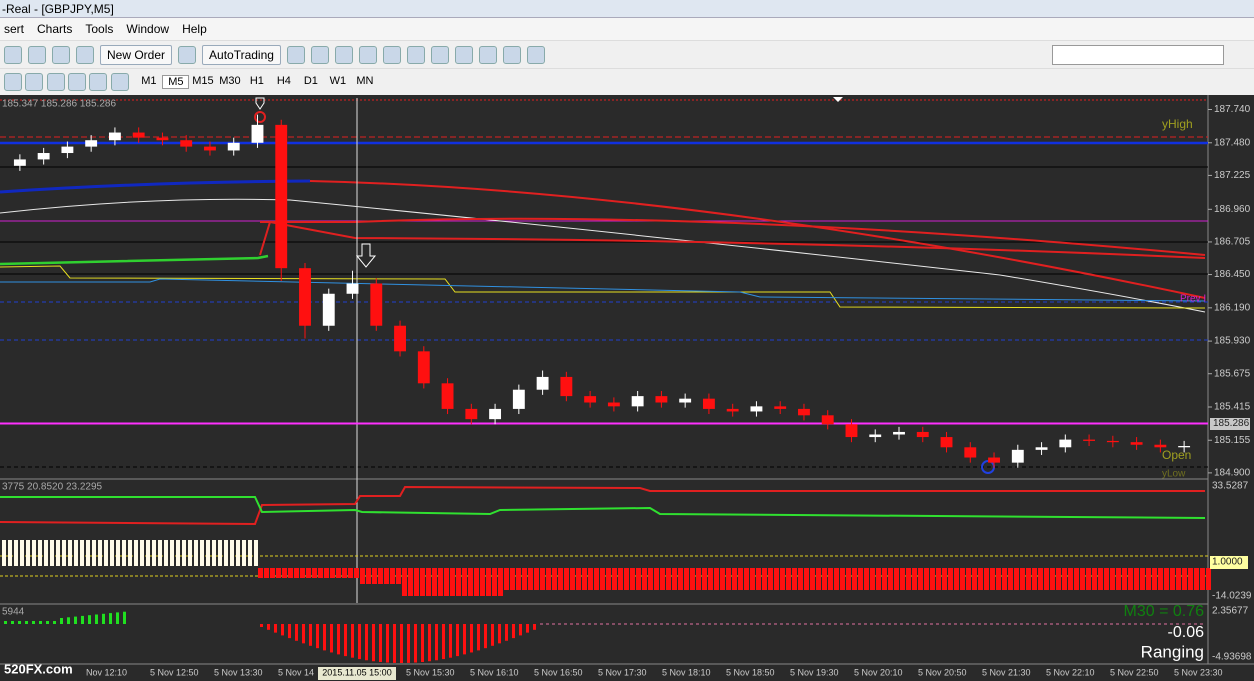 The height and width of the screenshot is (681, 1254). What do you see at coordinates (283, 81) in the screenshot?
I see `timeframe-button: H4` at bounding box center [283, 81].